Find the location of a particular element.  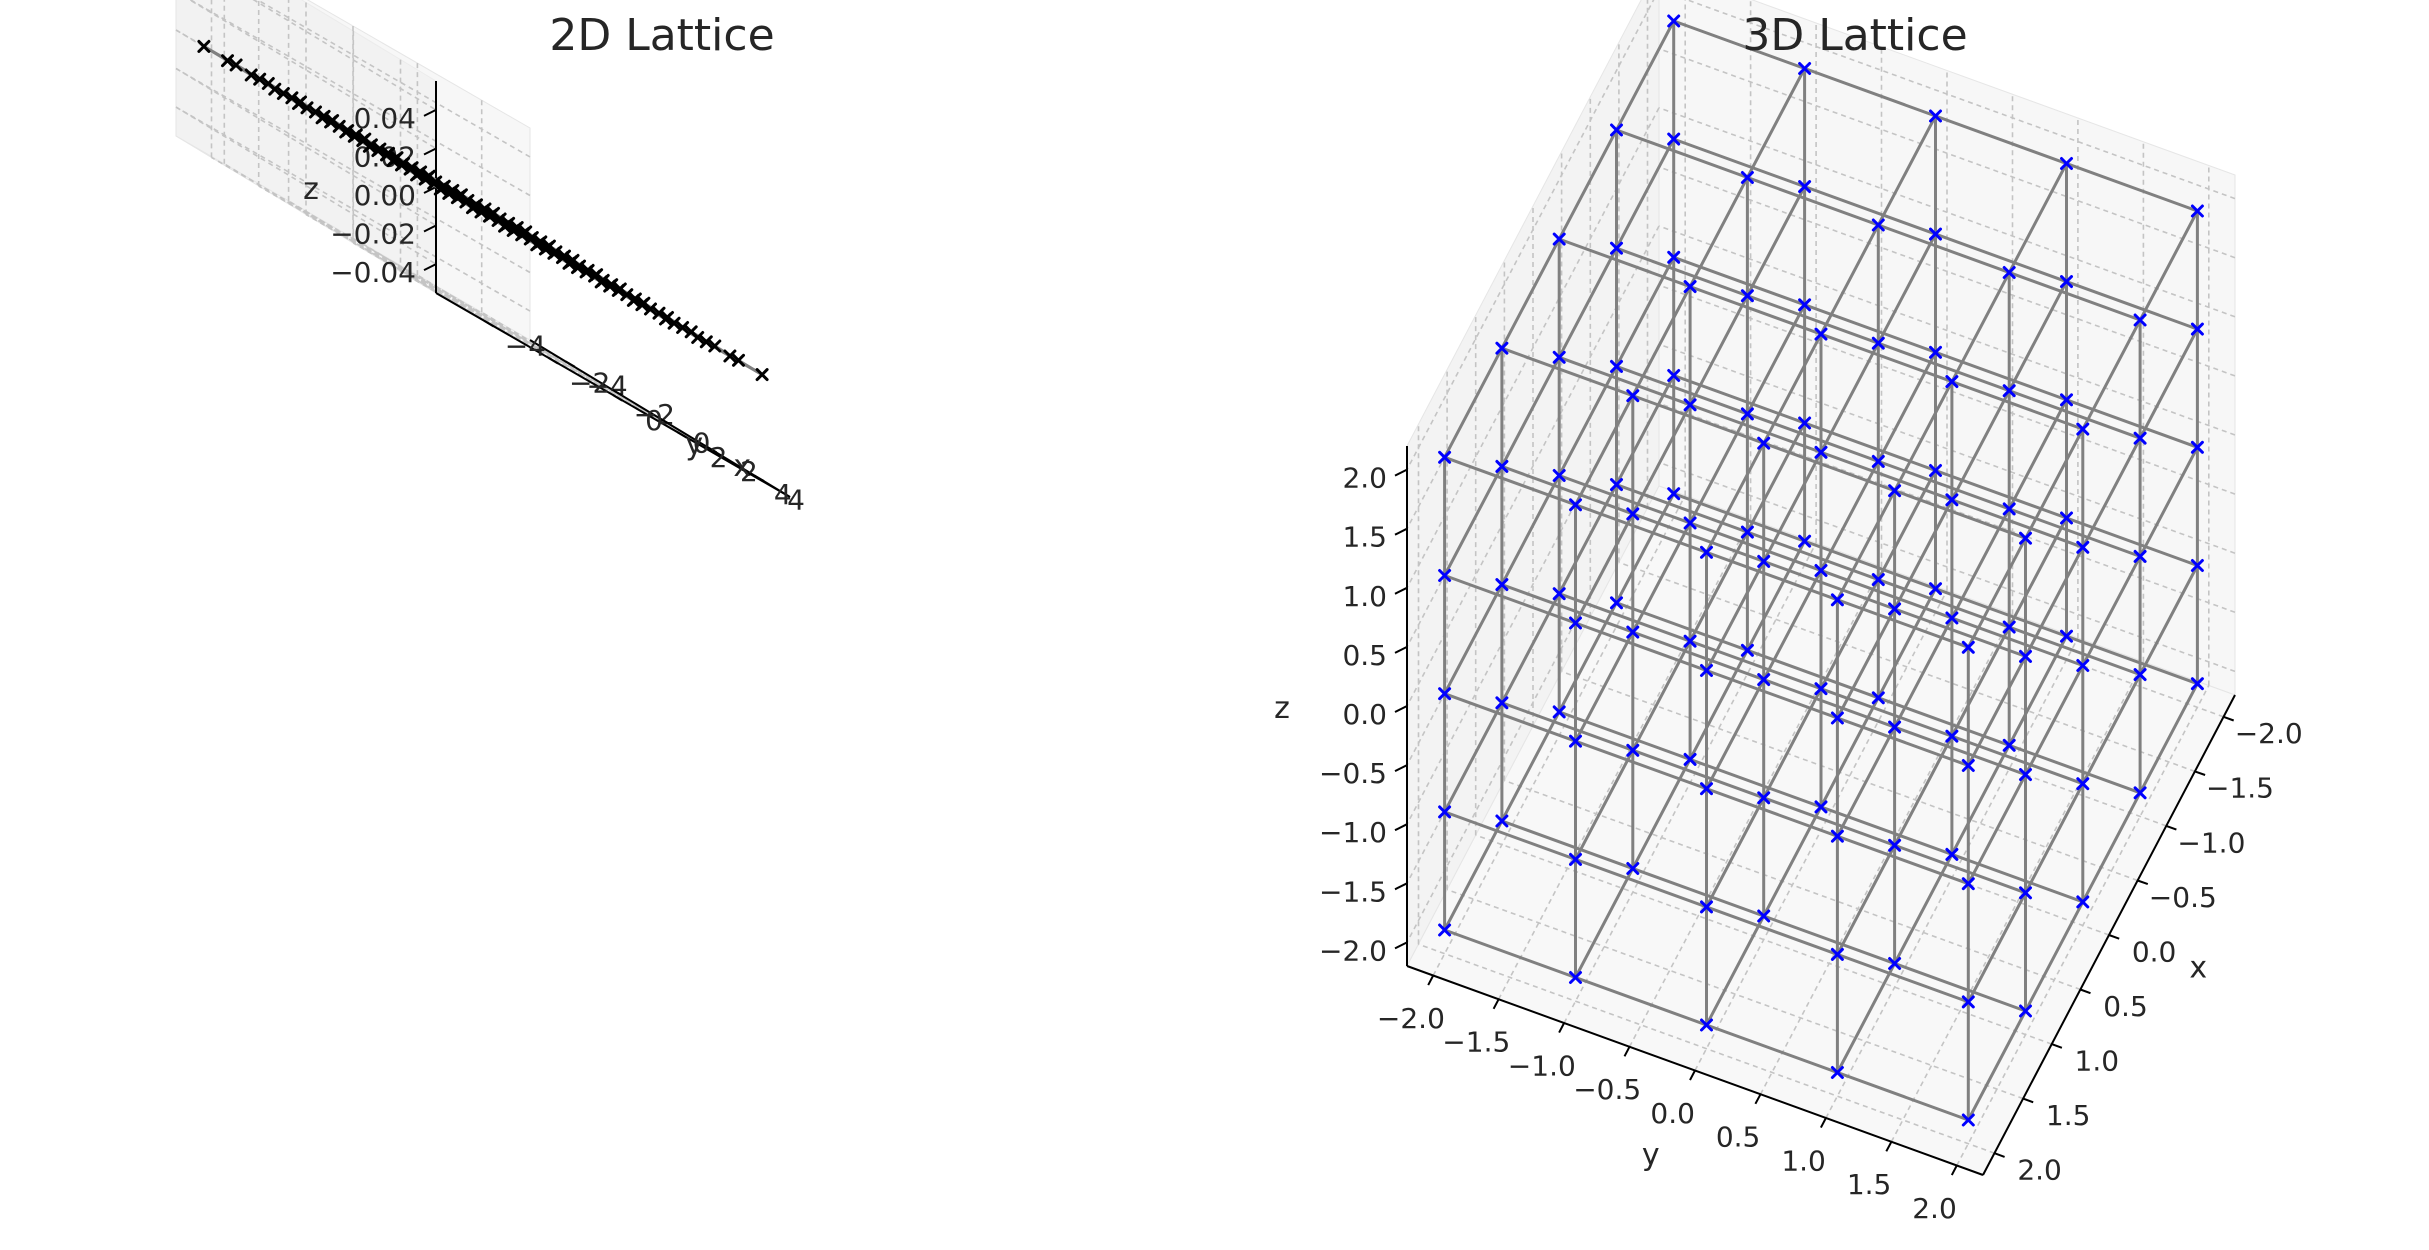

z-tick-label: −1.0 is located at coordinates (1353, 832).